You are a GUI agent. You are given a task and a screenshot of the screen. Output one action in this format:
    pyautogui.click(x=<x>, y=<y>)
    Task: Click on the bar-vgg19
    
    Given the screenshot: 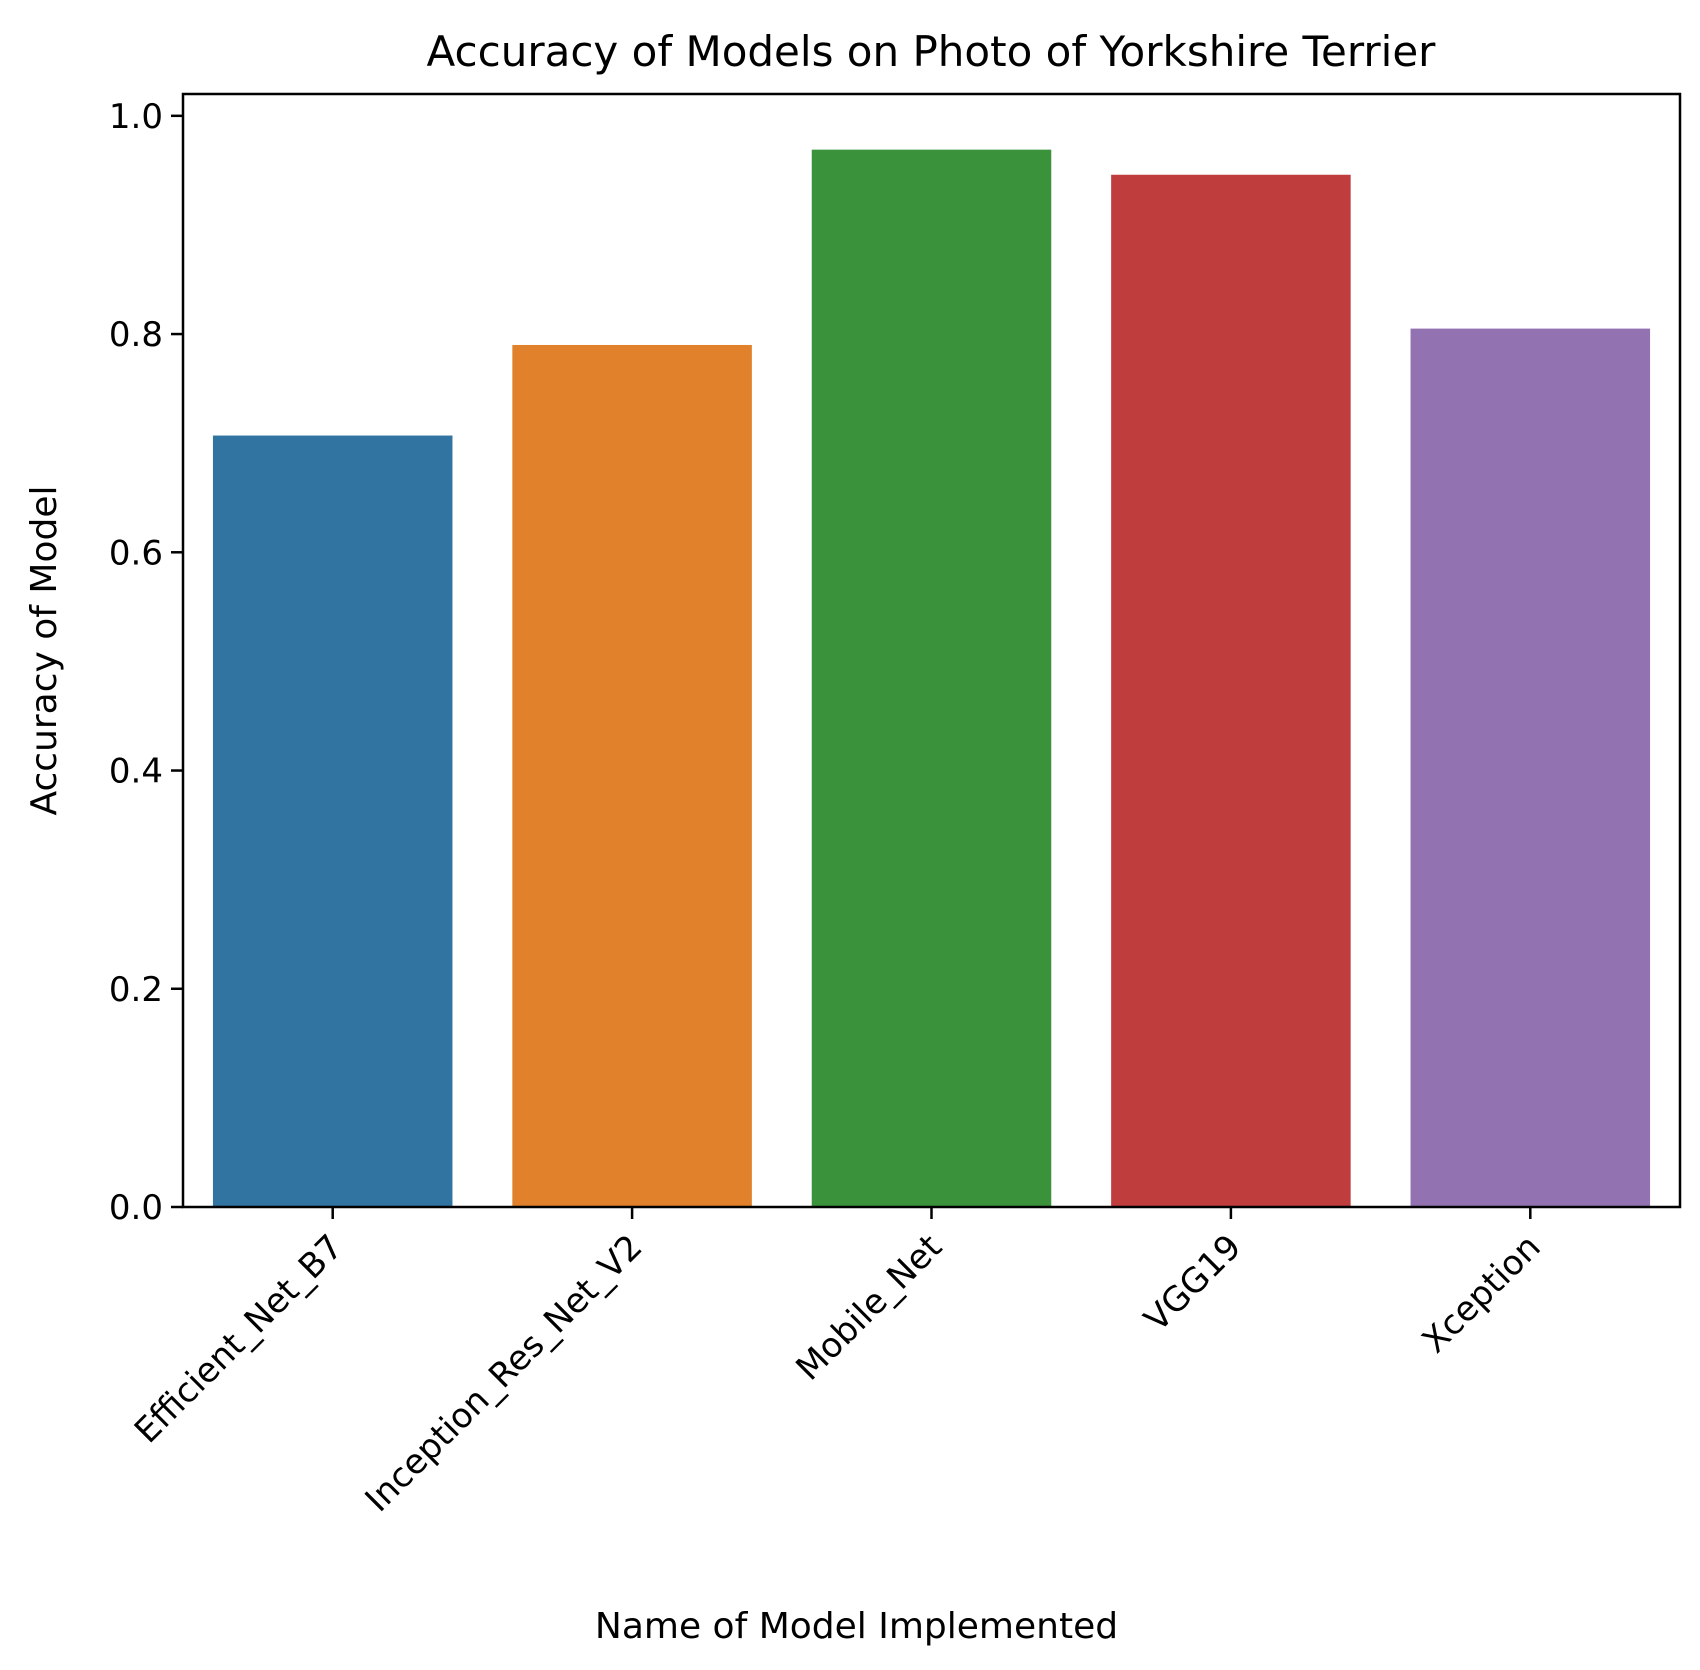 What is the action you would take?
    pyautogui.click(x=1231, y=690)
    